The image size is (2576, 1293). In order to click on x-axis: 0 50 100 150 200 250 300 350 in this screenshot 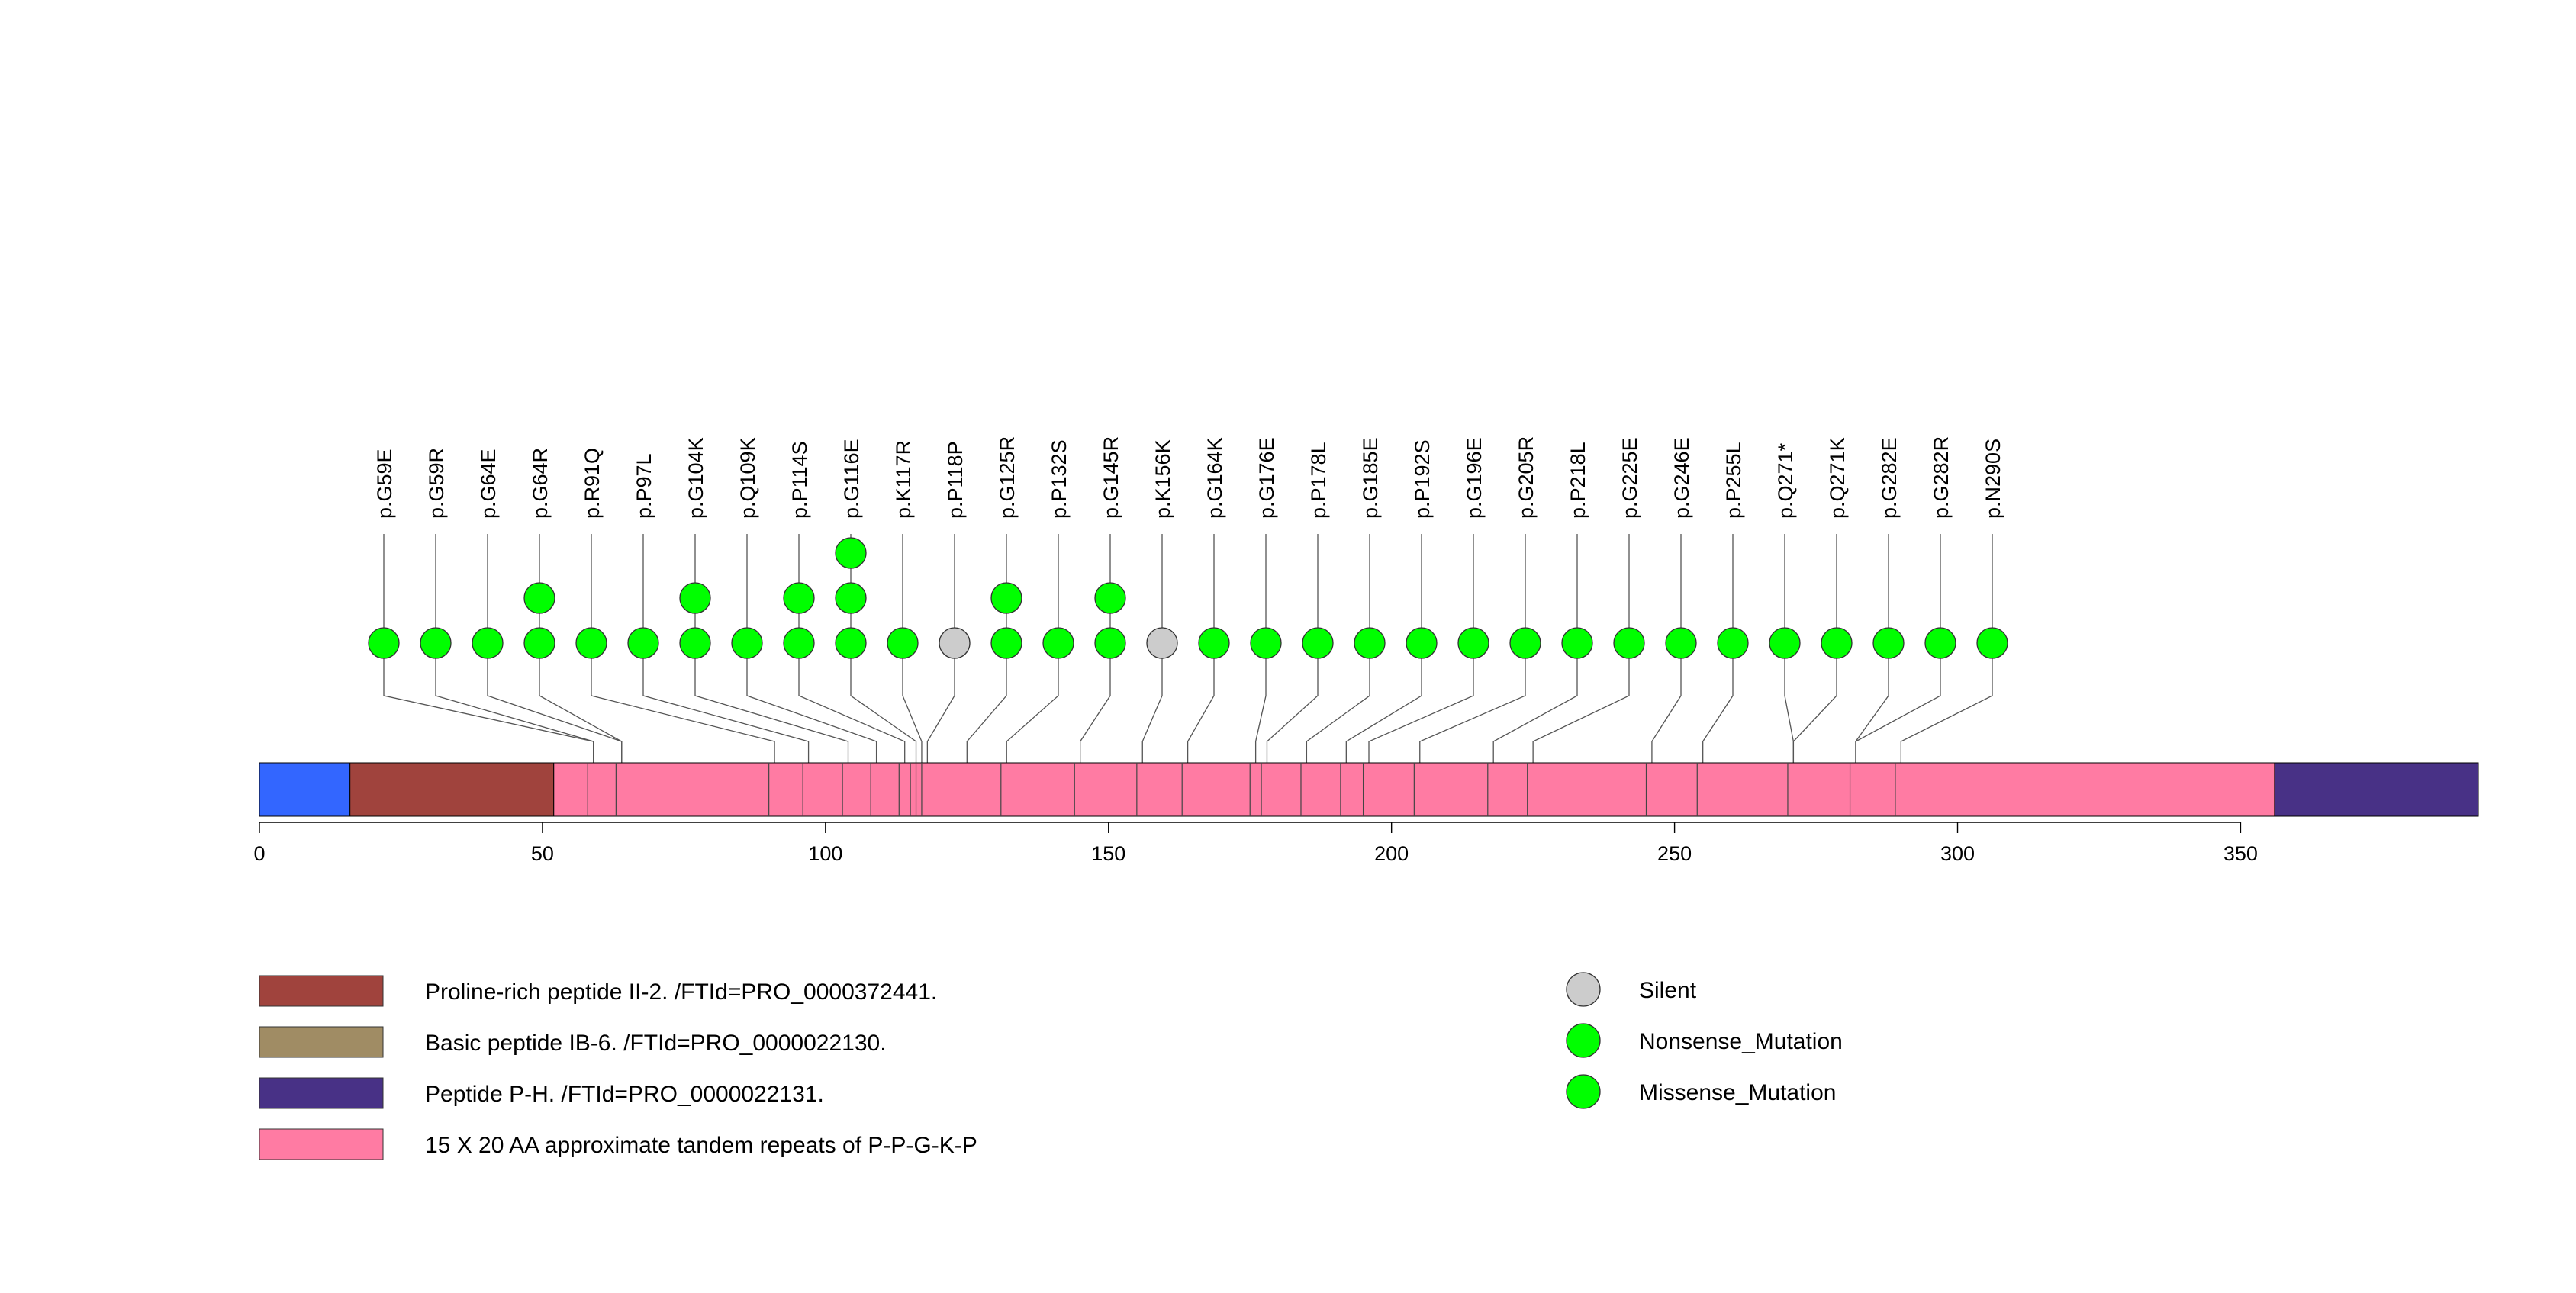, I will do `click(1255, 843)`.